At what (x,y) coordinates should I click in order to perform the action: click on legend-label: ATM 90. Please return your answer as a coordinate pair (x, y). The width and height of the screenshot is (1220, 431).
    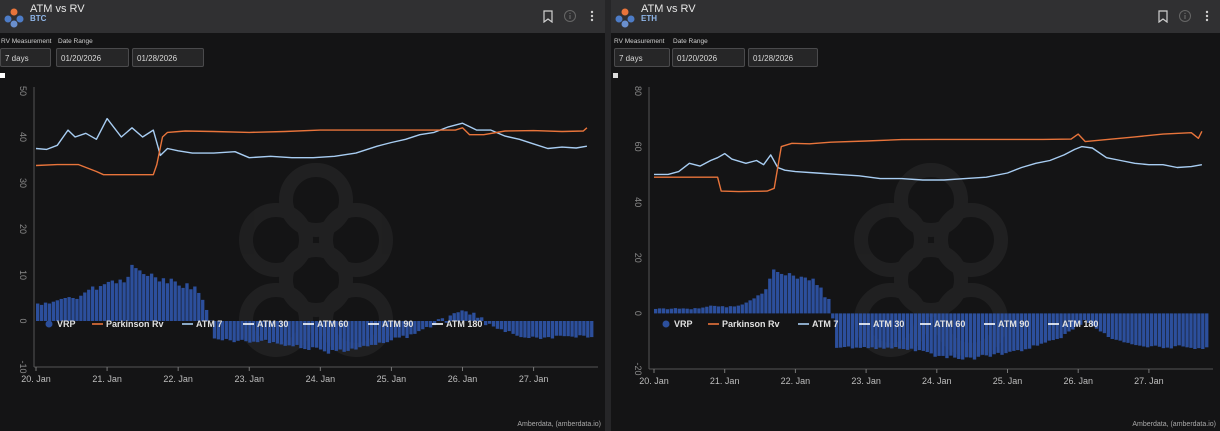
    Looking at the image, I should click on (1013, 324).